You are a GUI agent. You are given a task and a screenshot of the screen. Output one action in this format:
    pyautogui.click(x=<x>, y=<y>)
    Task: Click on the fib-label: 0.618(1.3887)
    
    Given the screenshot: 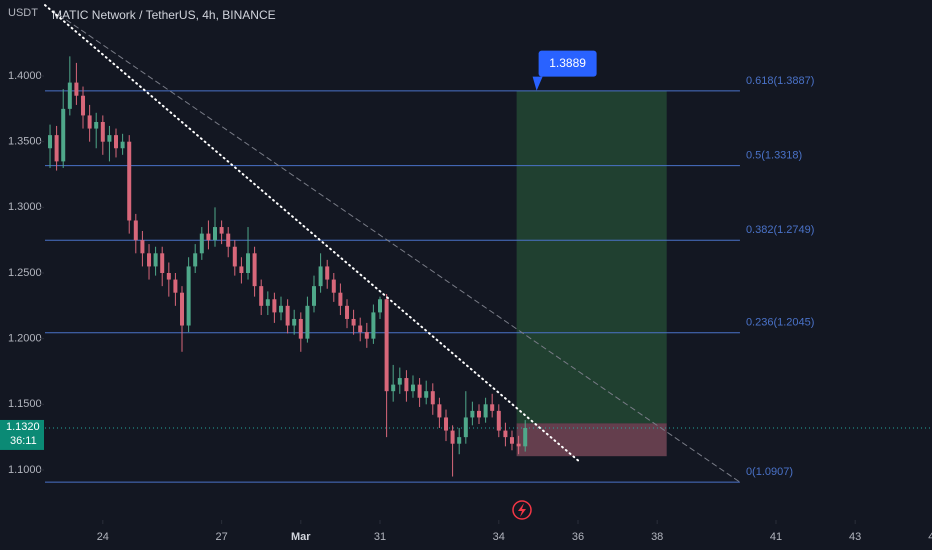 What is the action you would take?
    pyautogui.click(x=780, y=81)
    